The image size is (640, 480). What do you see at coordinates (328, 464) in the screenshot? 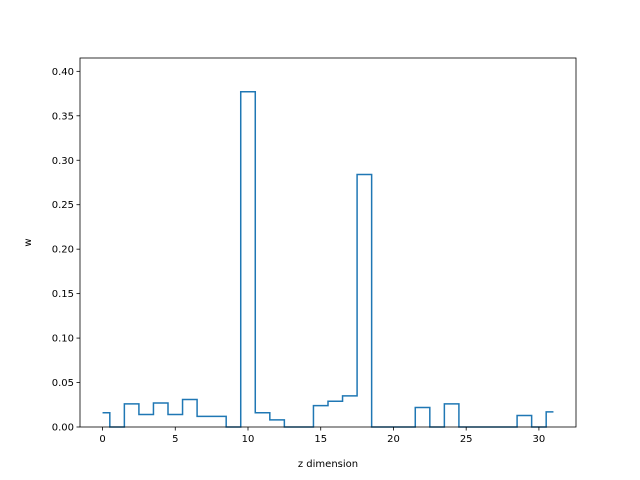
I see `x-axis-label: z dimension` at bounding box center [328, 464].